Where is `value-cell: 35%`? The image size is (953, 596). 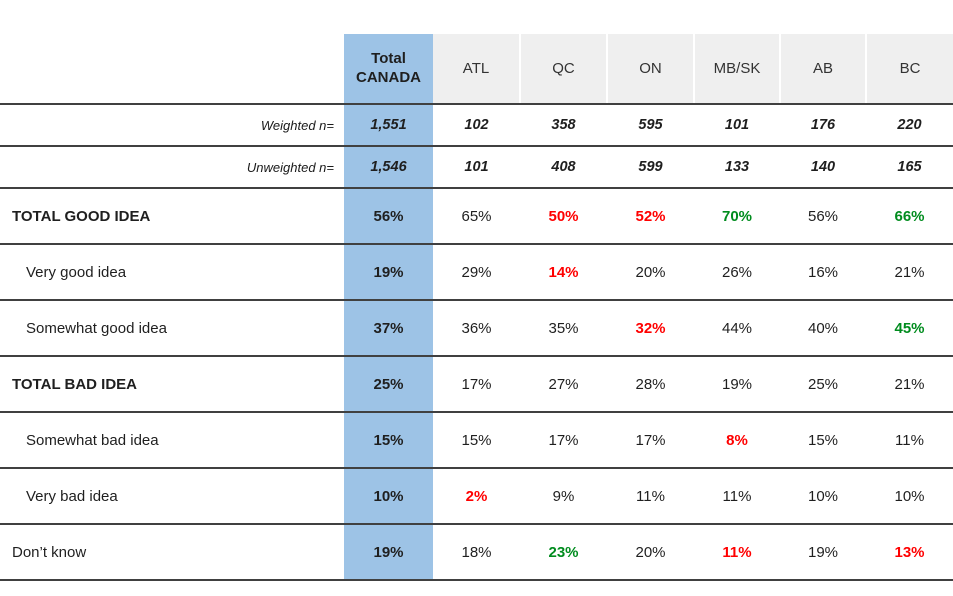 value-cell: 35% is located at coordinates (563, 328).